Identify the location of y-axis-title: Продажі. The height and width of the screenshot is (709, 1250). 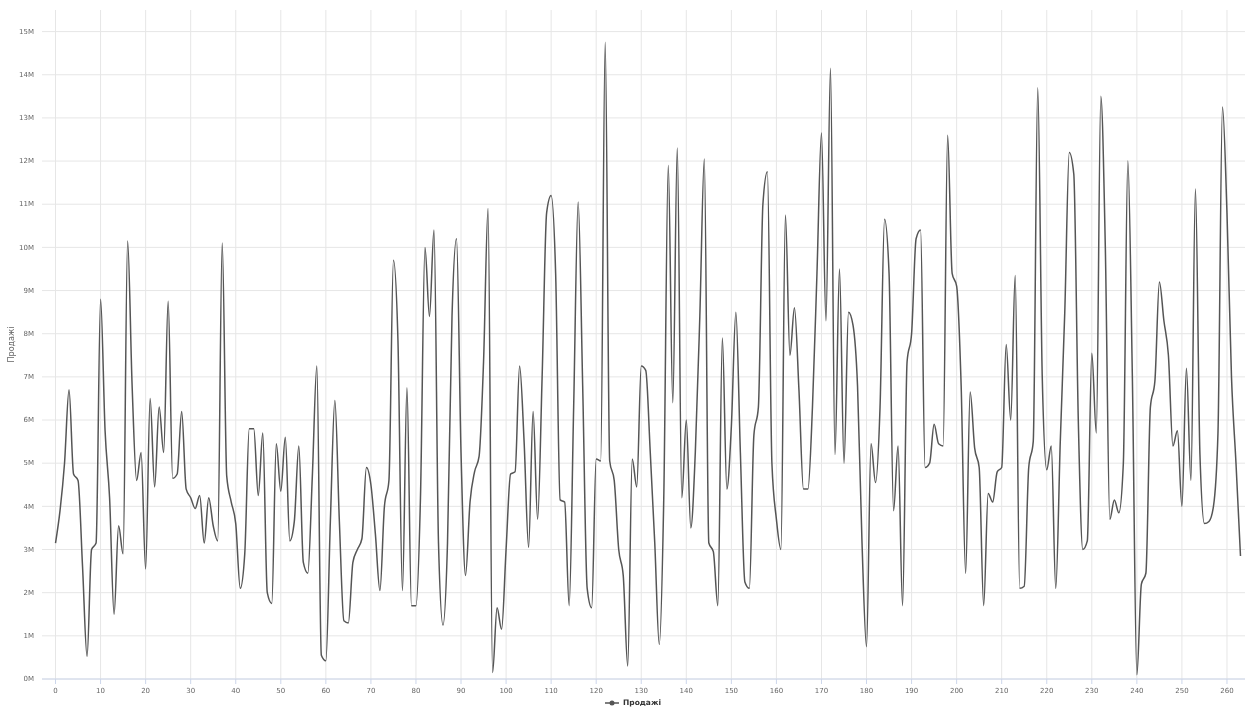
(11, 344).